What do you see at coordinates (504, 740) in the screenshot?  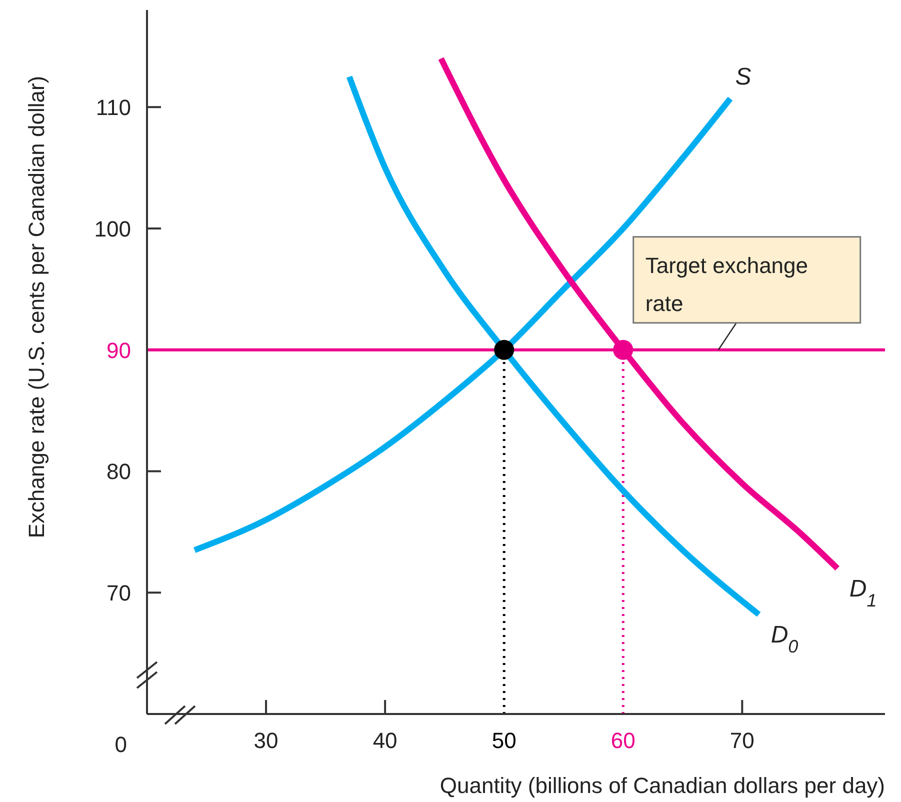 I see `x-tick-label: 50` at bounding box center [504, 740].